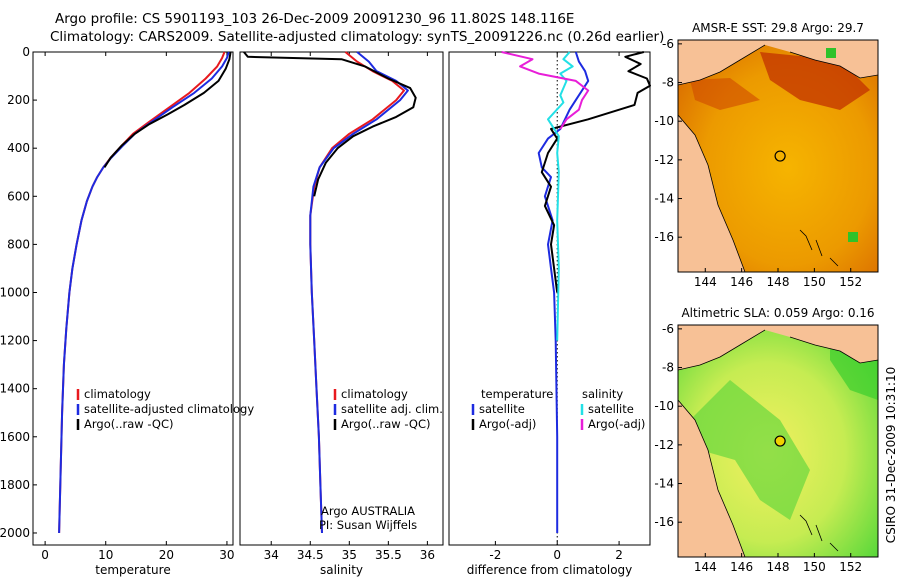 The image size is (900, 580). I want to click on x-tick-label: 30, so click(226, 555).